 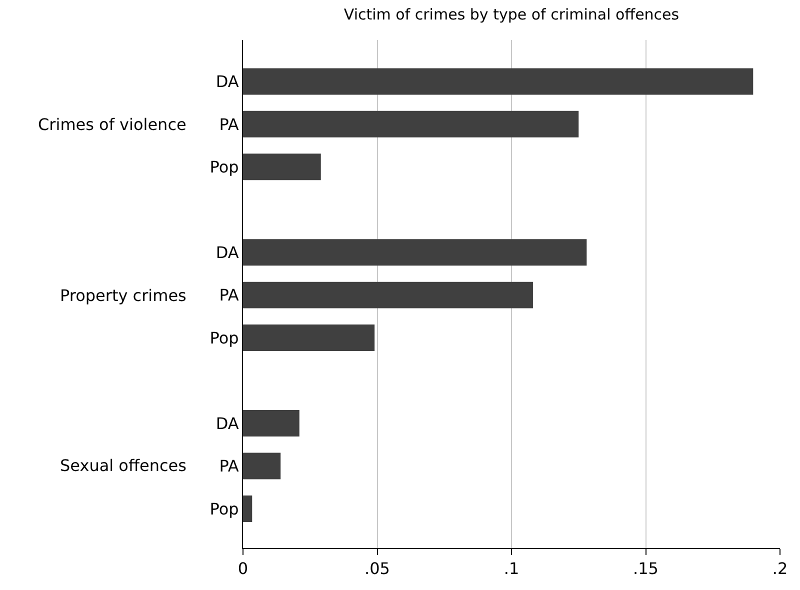 I want to click on x-tick-label: .05, so click(x=377, y=568).